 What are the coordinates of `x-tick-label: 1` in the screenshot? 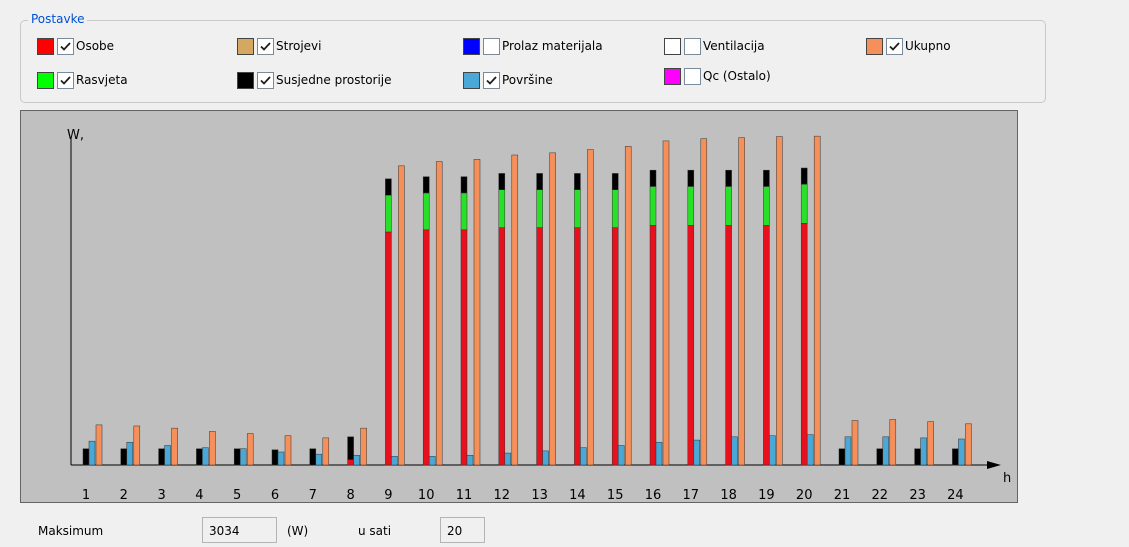 It's located at (86, 495).